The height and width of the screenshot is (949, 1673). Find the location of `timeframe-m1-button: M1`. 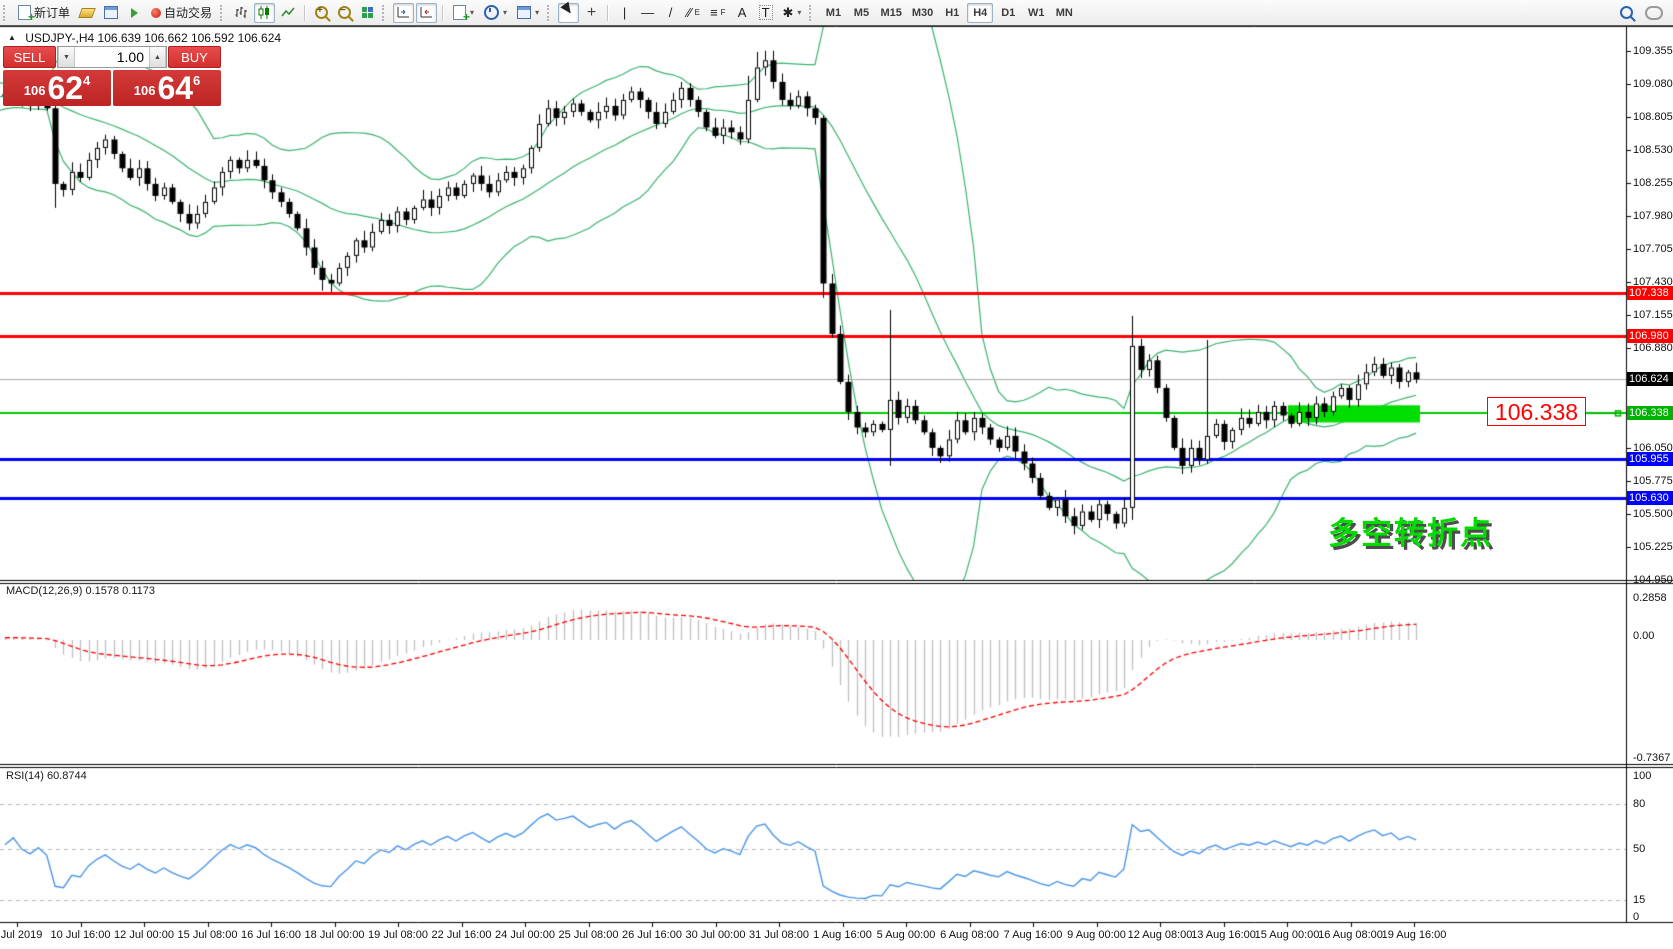

timeframe-m1-button: M1 is located at coordinates (833, 12).